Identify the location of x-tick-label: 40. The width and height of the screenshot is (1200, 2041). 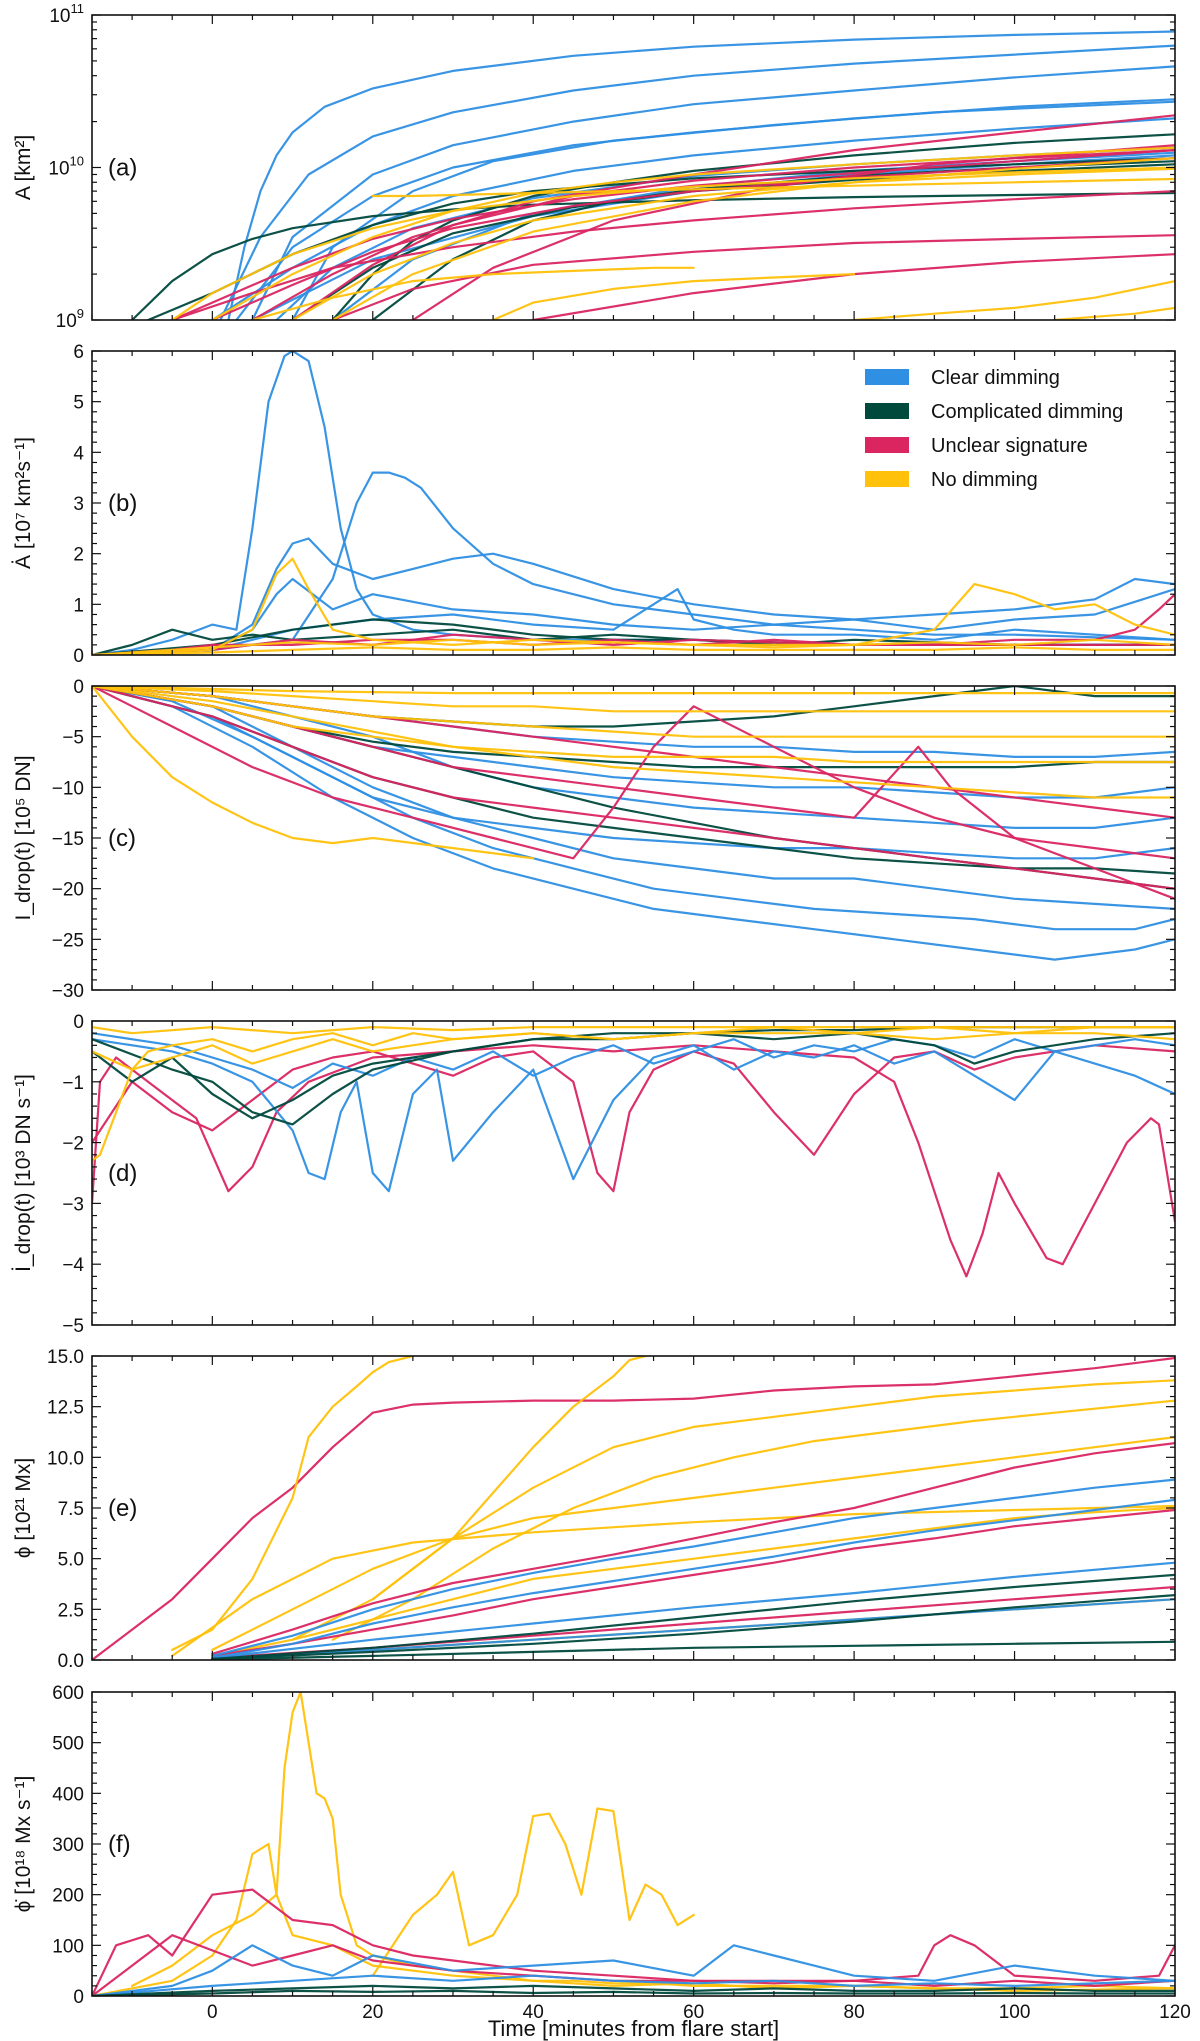
(533, 2012).